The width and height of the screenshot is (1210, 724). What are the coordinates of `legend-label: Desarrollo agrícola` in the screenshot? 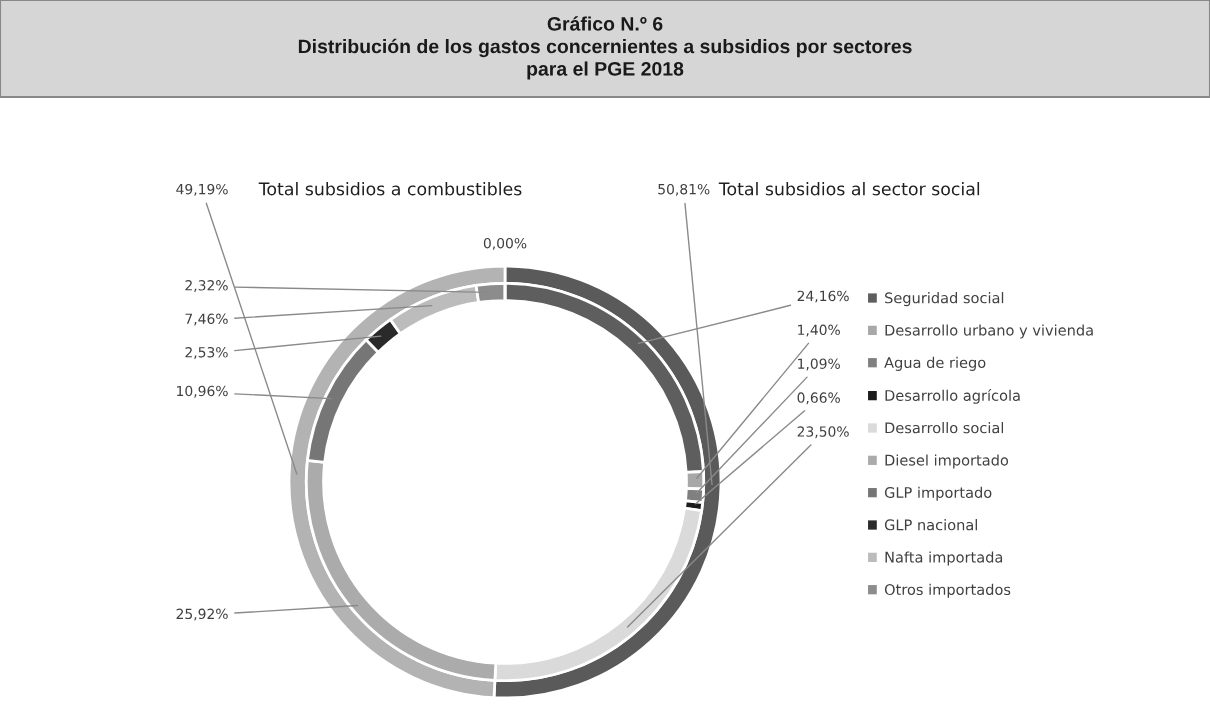 It's located at (952, 396).